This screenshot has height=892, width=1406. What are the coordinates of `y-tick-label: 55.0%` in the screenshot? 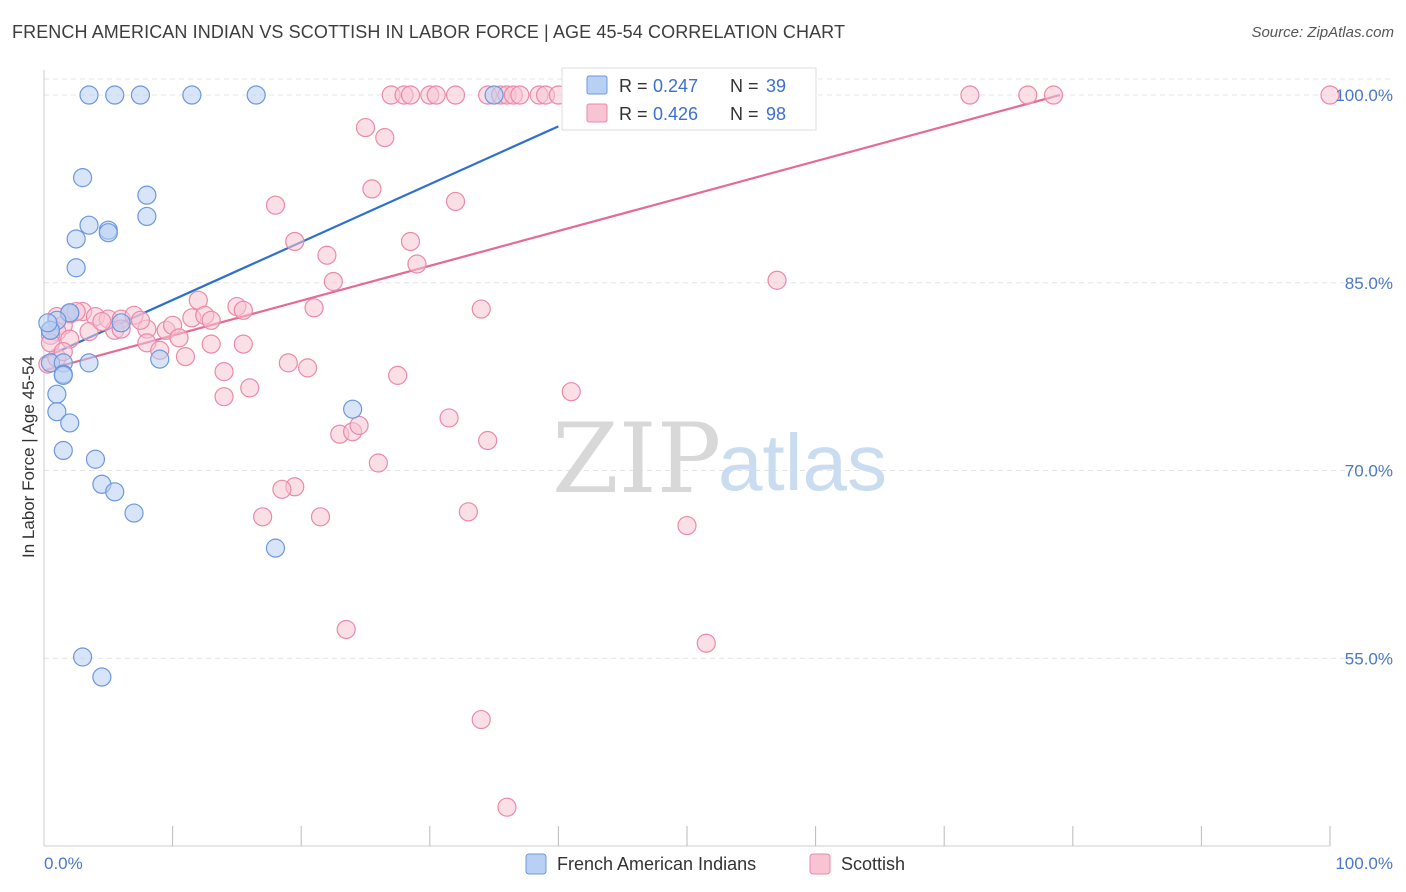 It's located at (1369, 658).